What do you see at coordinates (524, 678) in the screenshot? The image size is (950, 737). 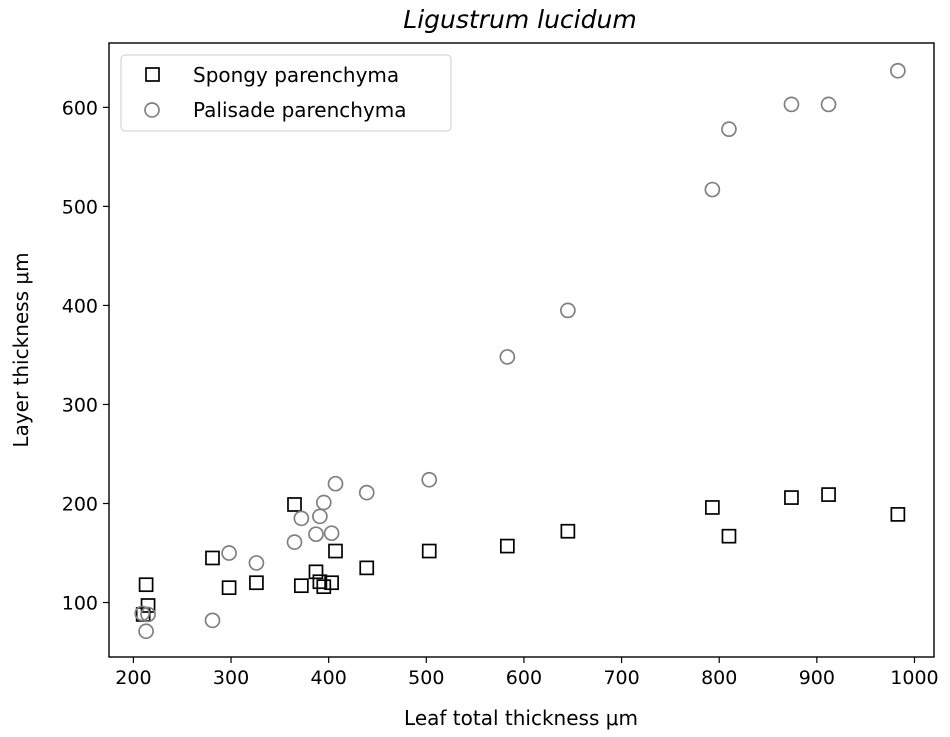 I see `x-tick-label: 600` at bounding box center [524, 678].